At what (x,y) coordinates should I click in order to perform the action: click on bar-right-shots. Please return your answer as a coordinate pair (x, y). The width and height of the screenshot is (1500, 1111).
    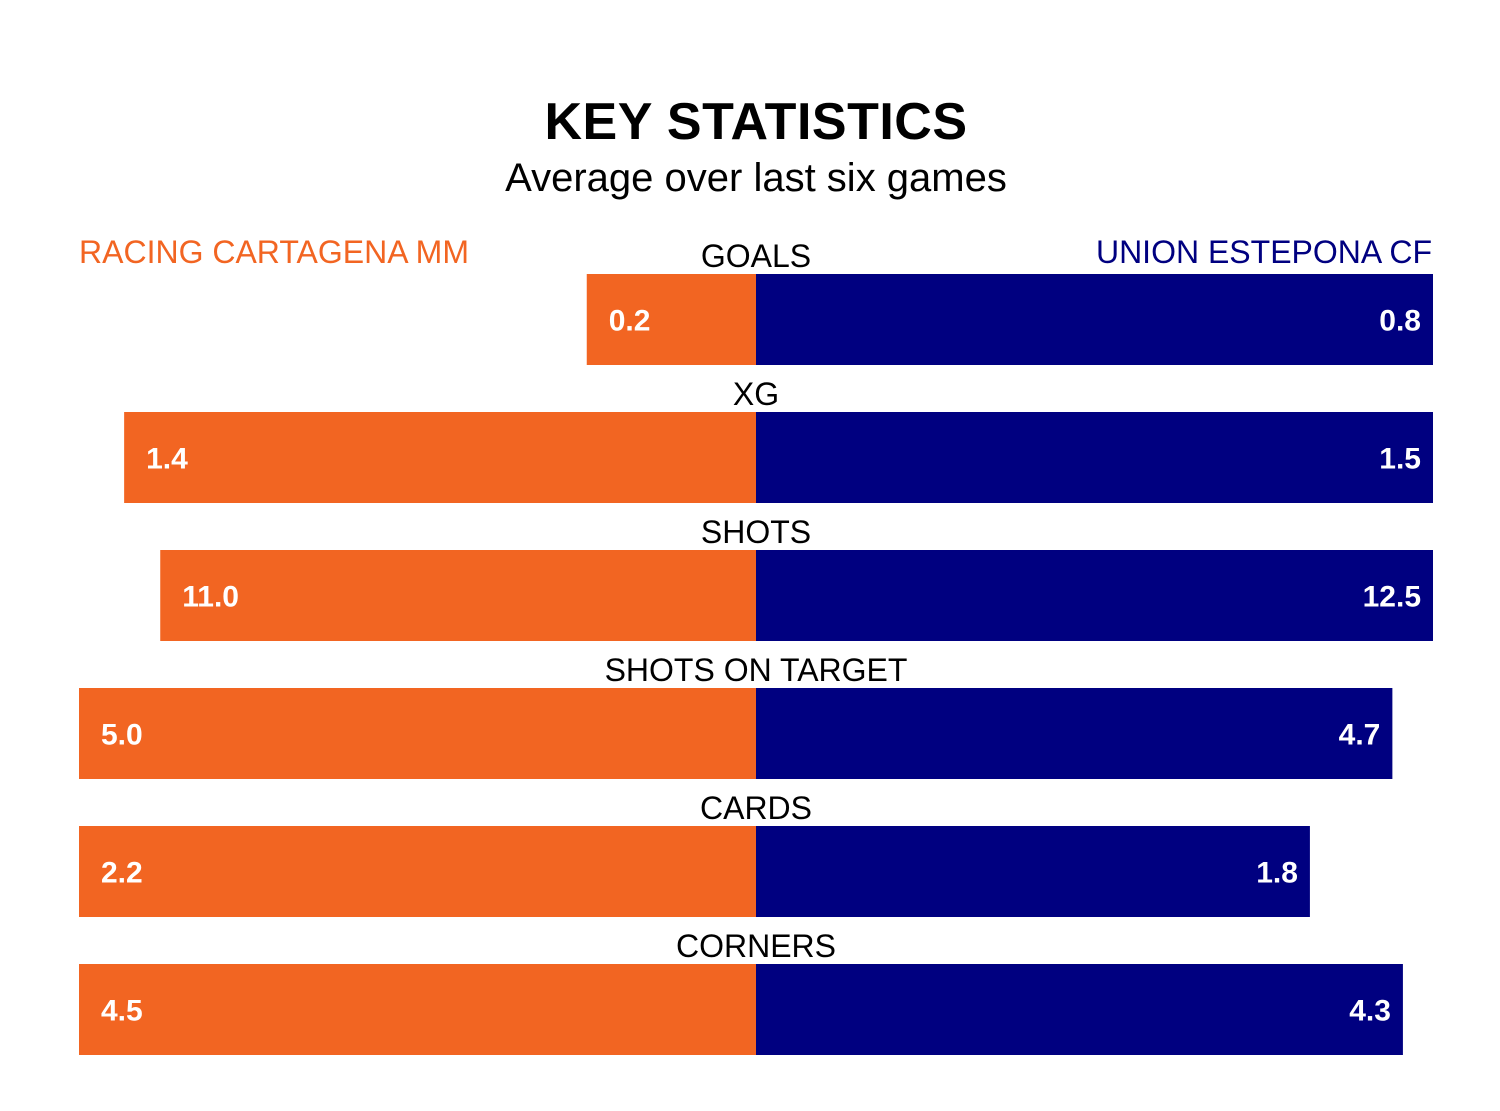
    Looking at the image, I should click on (1094, 595).